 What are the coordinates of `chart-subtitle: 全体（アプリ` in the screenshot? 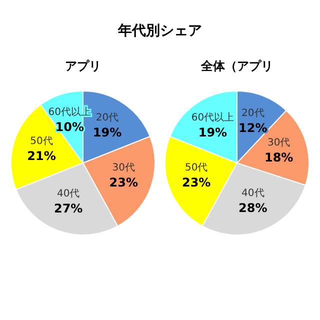 It's located at (237, 66).